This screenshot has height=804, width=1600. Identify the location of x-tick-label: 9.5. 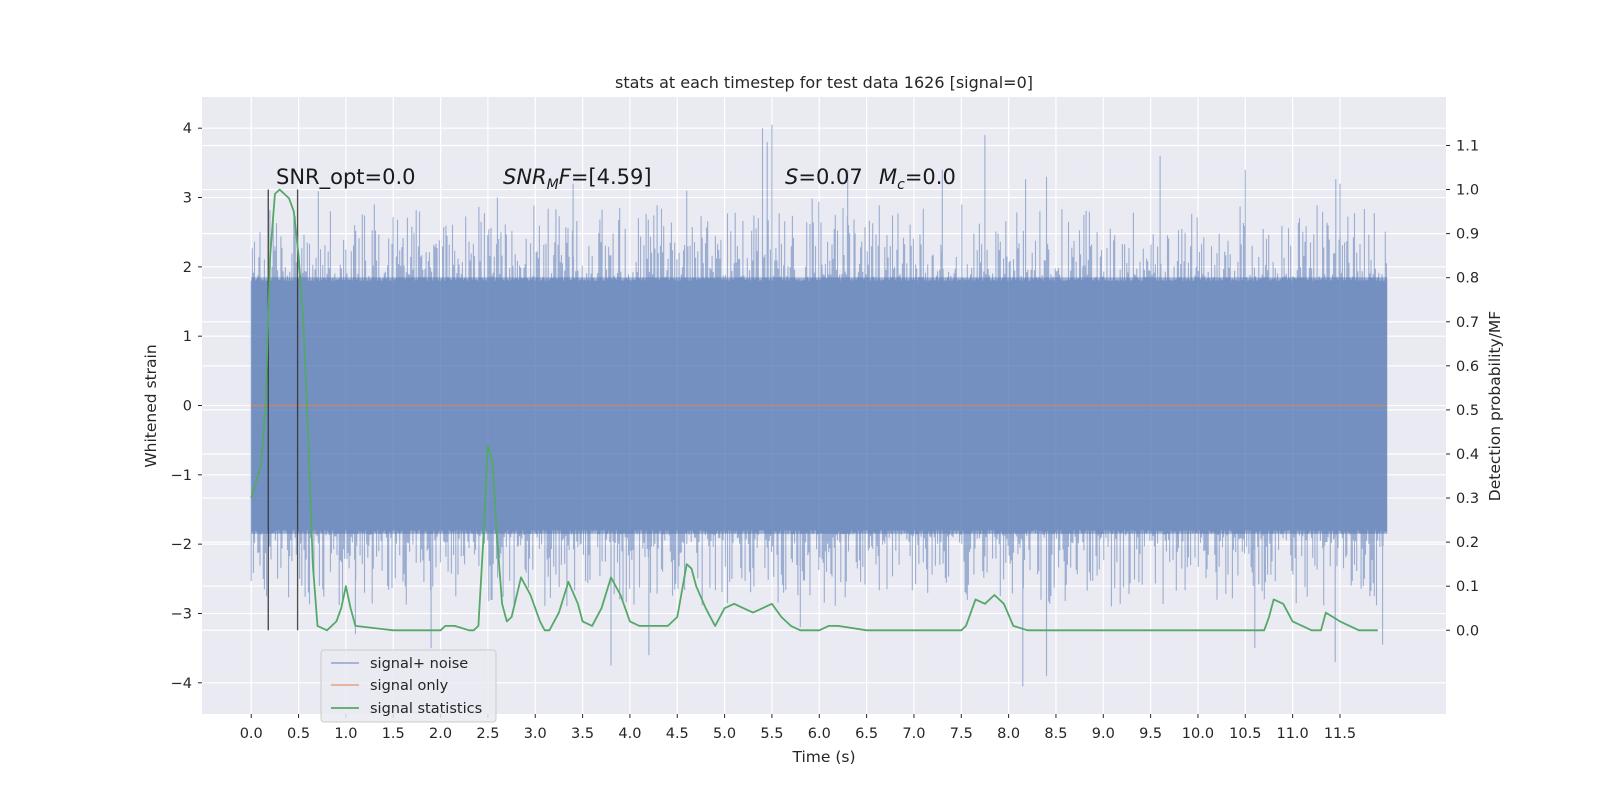
(1150, 734).